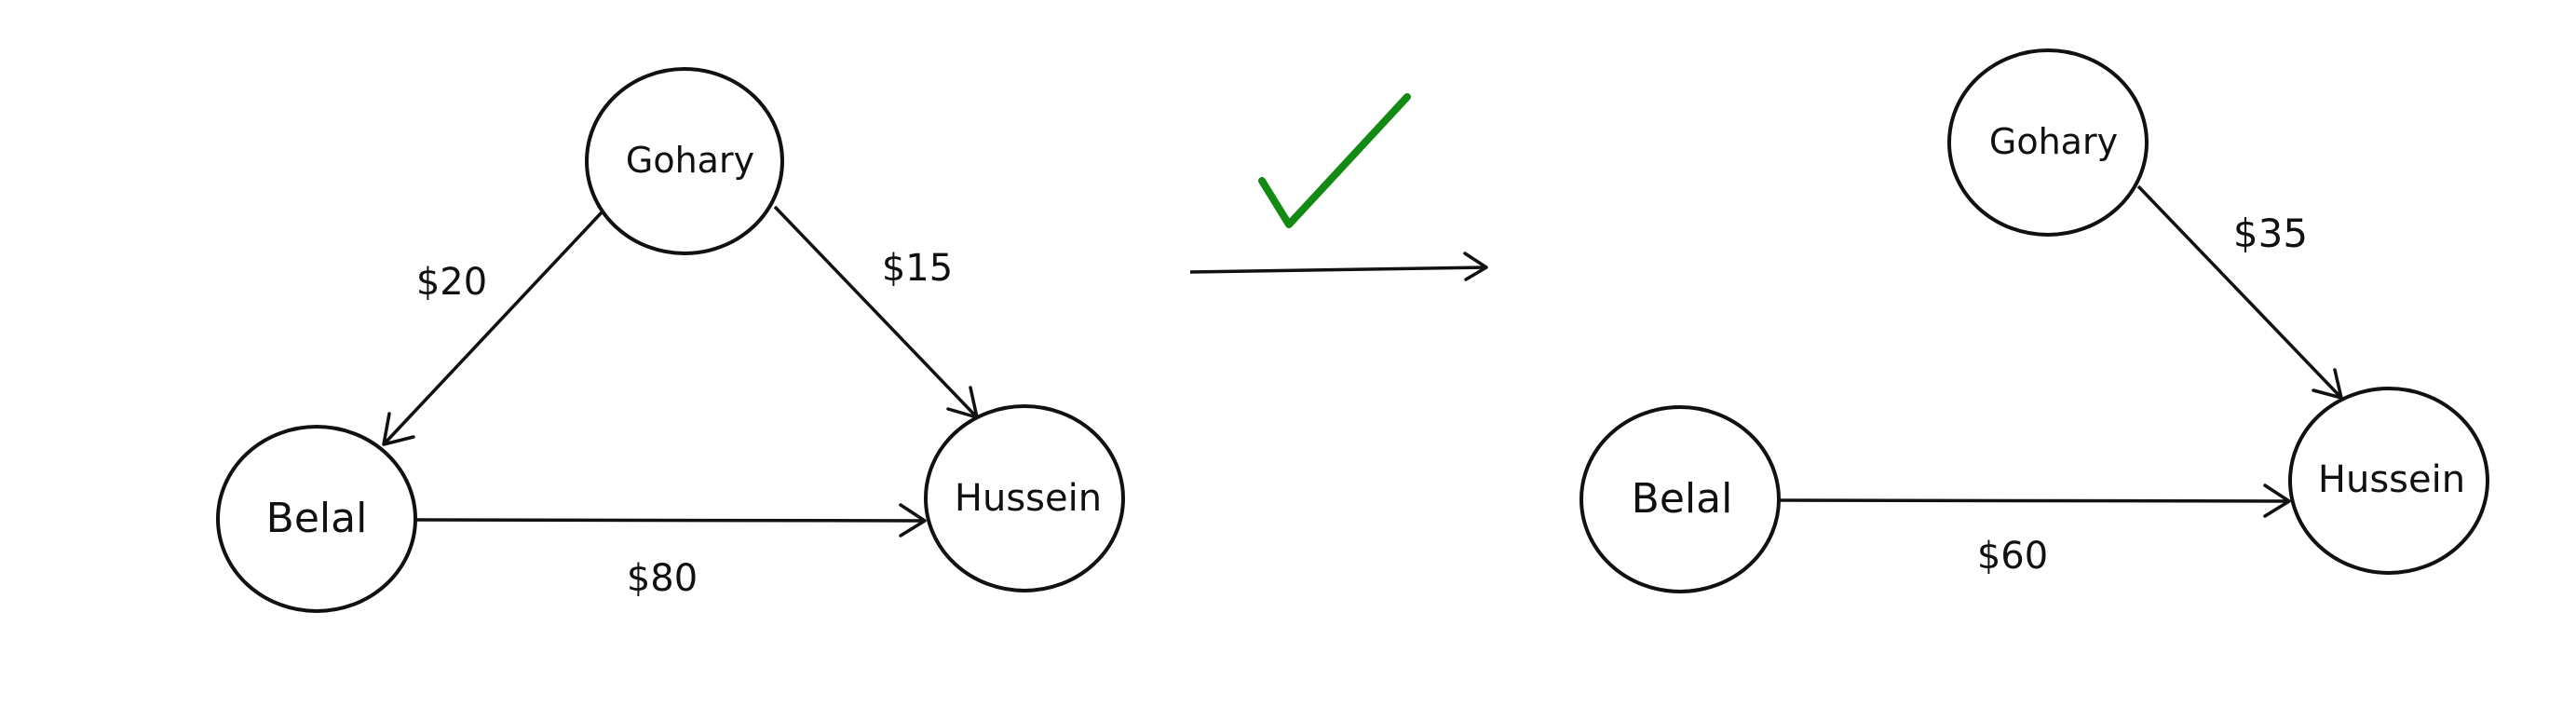 The height and width of the screenshot is (708, 2576). I want to click on before-edge-belal-to-hussein, so click(671, 521).